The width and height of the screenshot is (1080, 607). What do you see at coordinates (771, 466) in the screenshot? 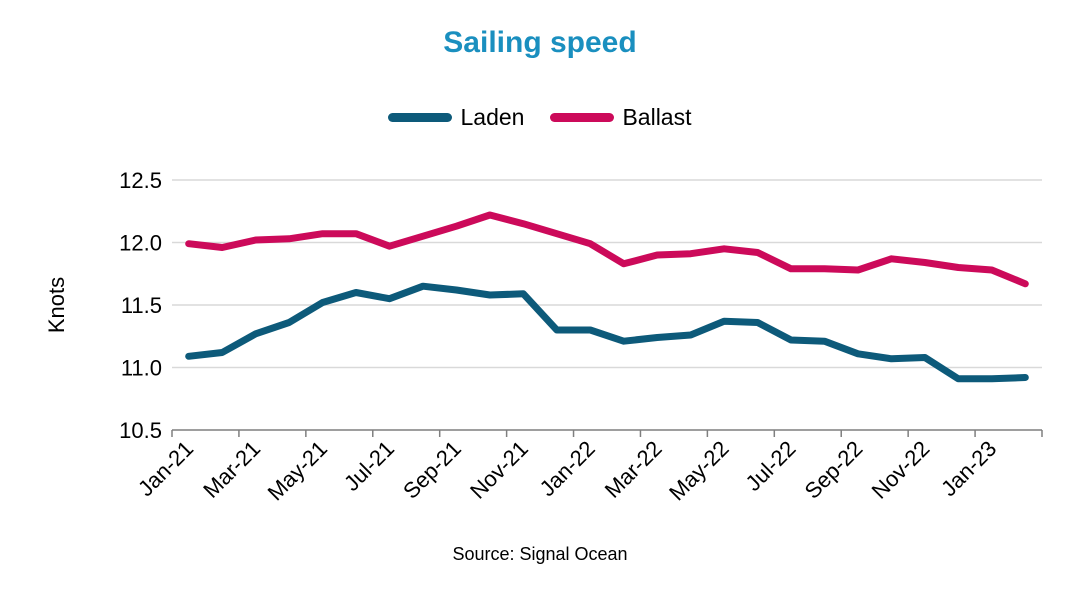
I see `x-tick-label: Jul-22` at bounding box center [771, 466].